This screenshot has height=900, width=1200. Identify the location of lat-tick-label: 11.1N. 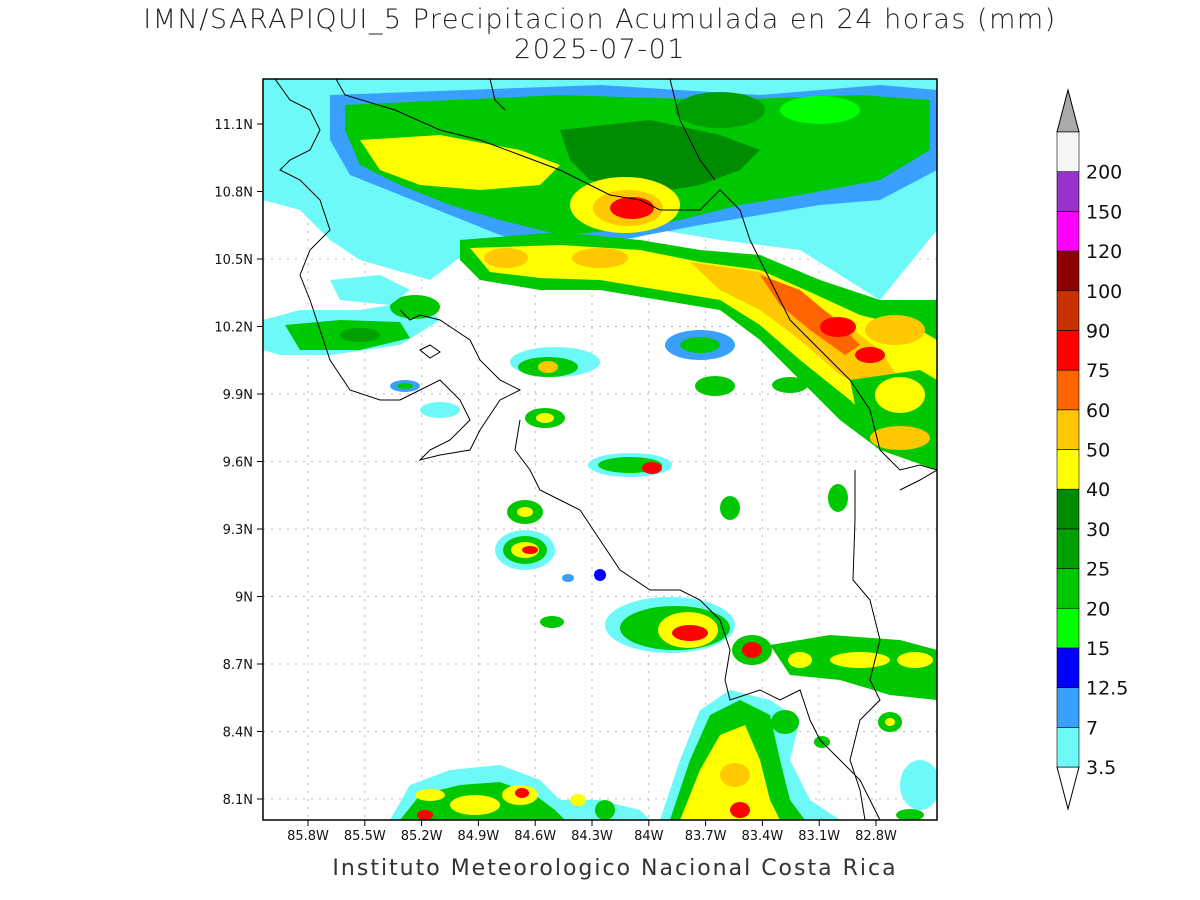
(233, 125).